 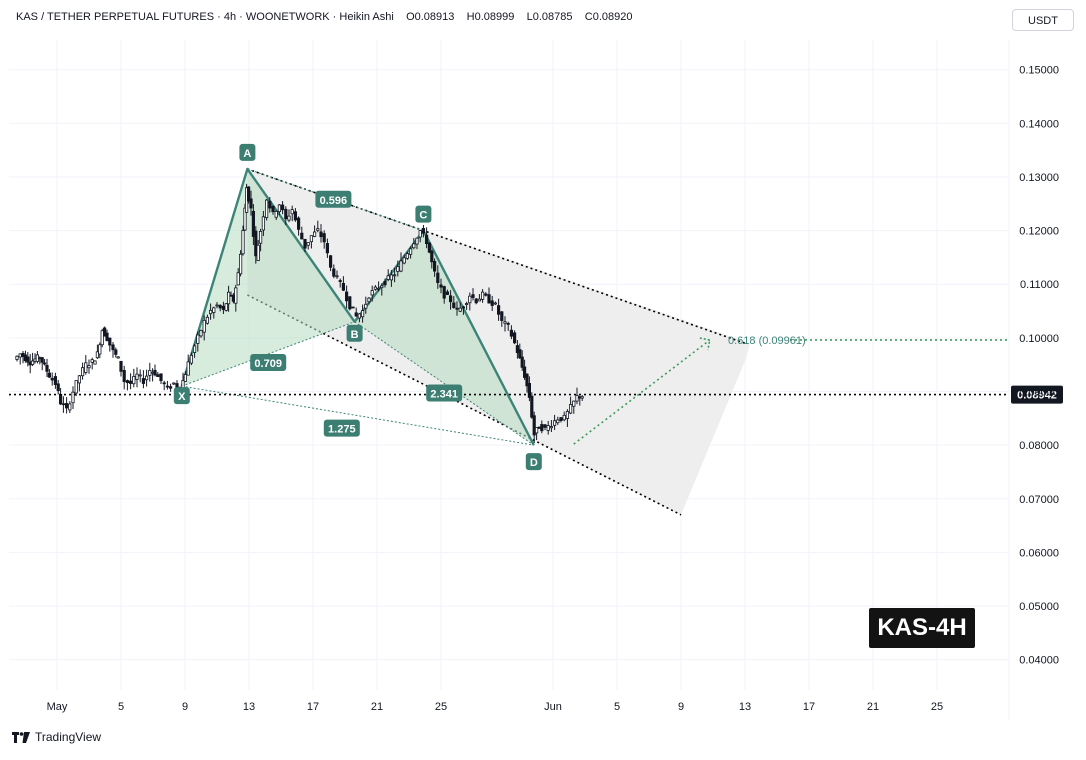 I want to click on pattern-point-c: C, so click(x=423, y=214).